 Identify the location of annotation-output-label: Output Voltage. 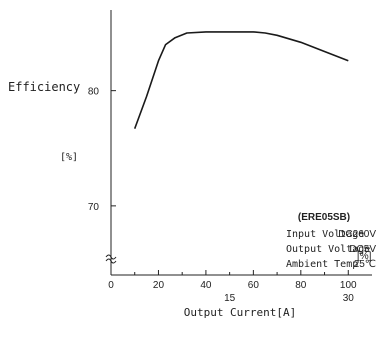
(328, 249).